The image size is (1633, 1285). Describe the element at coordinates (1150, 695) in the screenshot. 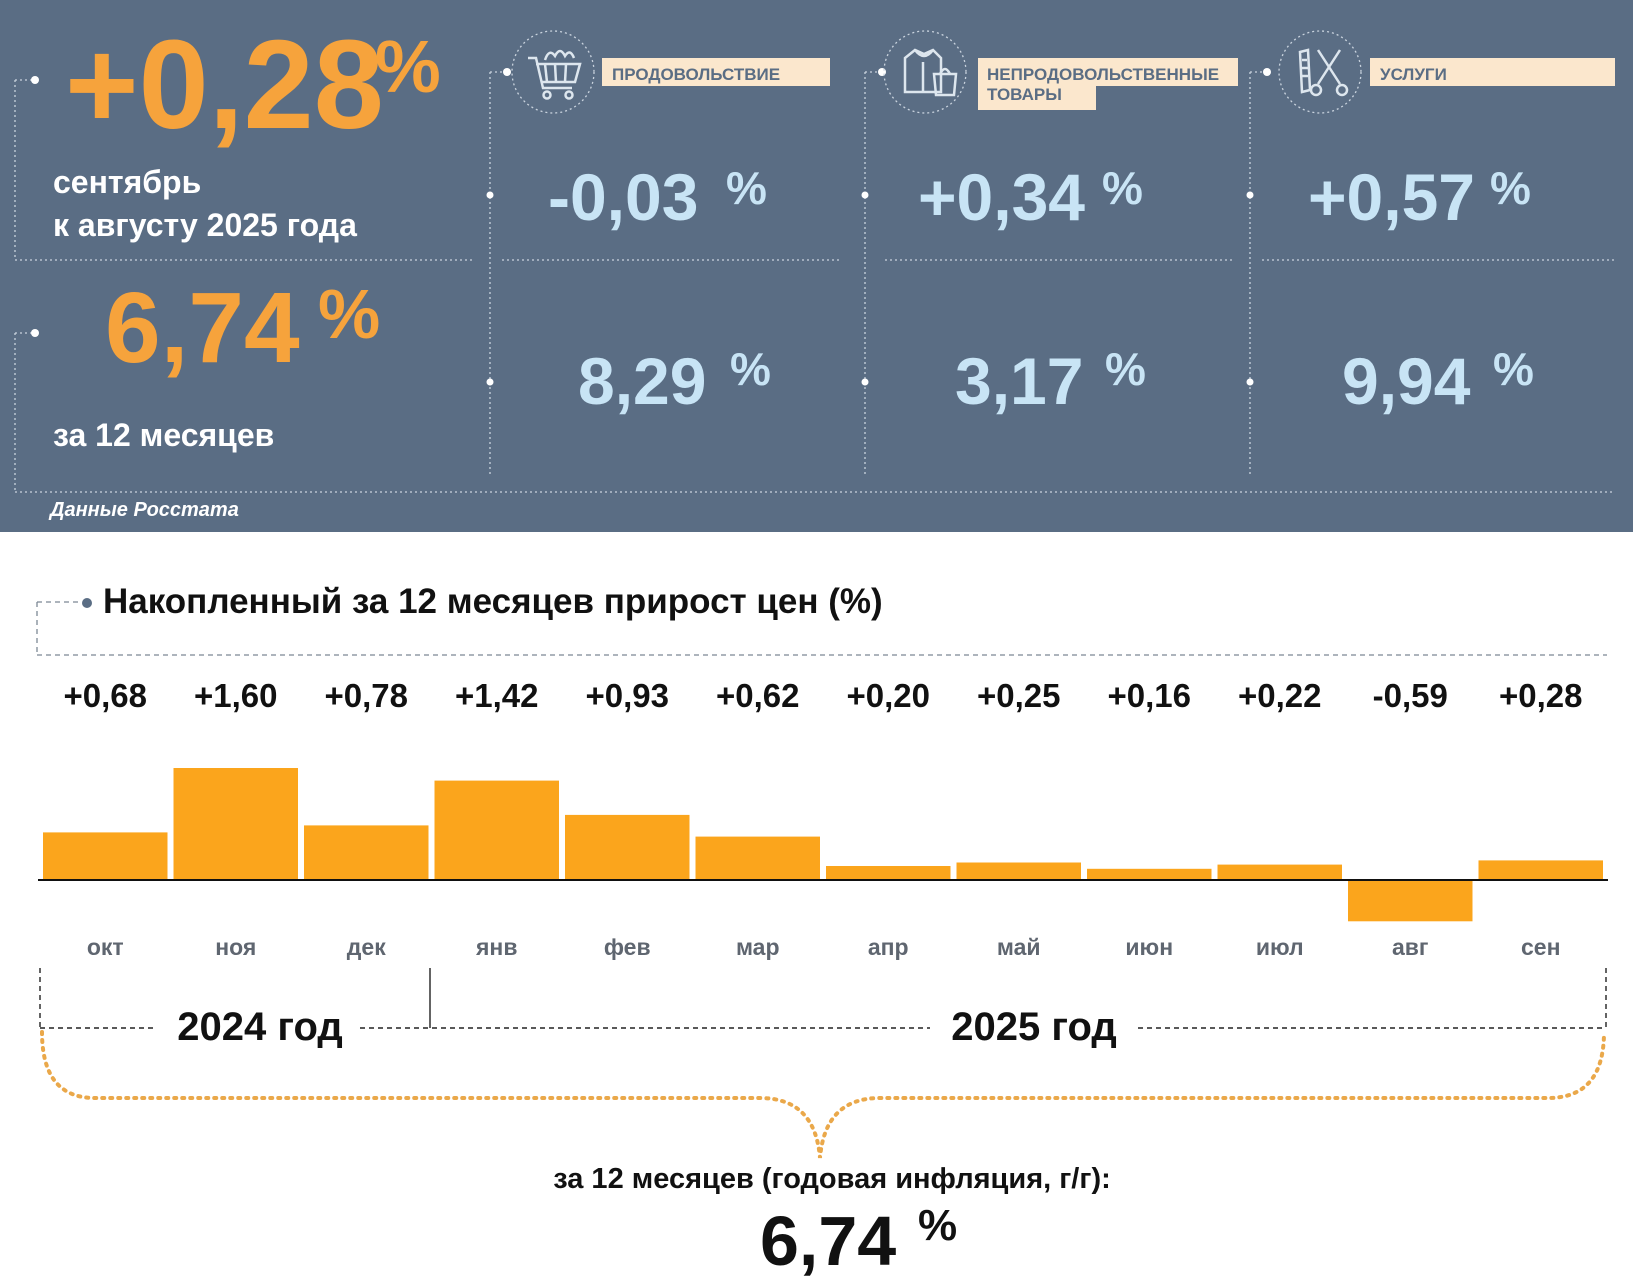

I see `value-label-июн: +0,16` at that location.